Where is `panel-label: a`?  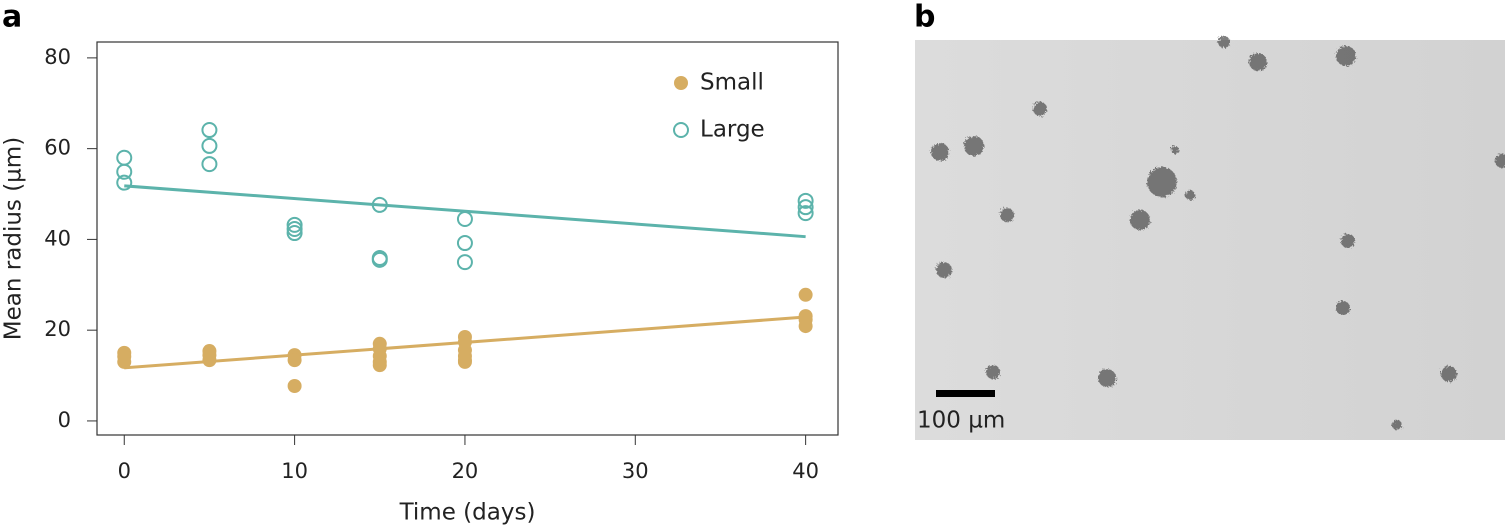
panel-label: a is located at coordinates (12, 17).